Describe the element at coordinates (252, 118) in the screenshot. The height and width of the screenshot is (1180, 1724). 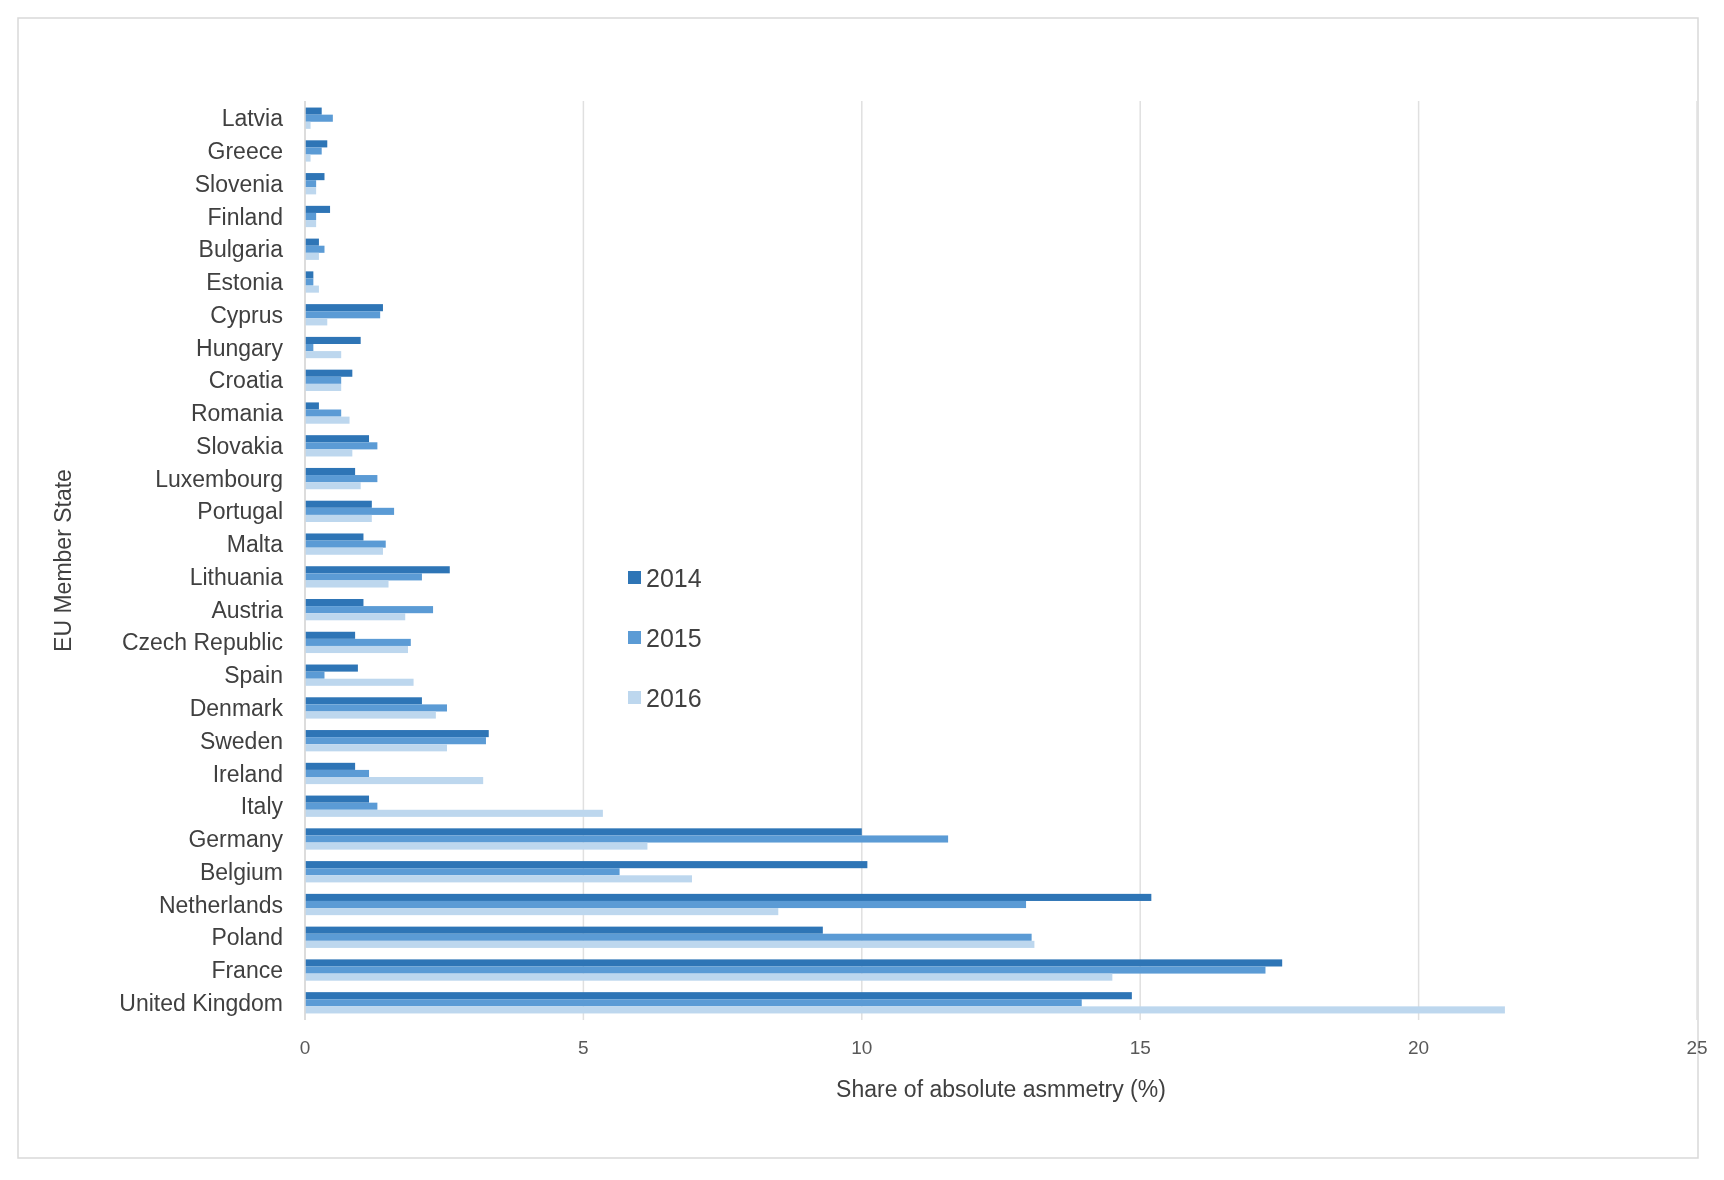
I see `y-tick-label: Latvia` at that location.